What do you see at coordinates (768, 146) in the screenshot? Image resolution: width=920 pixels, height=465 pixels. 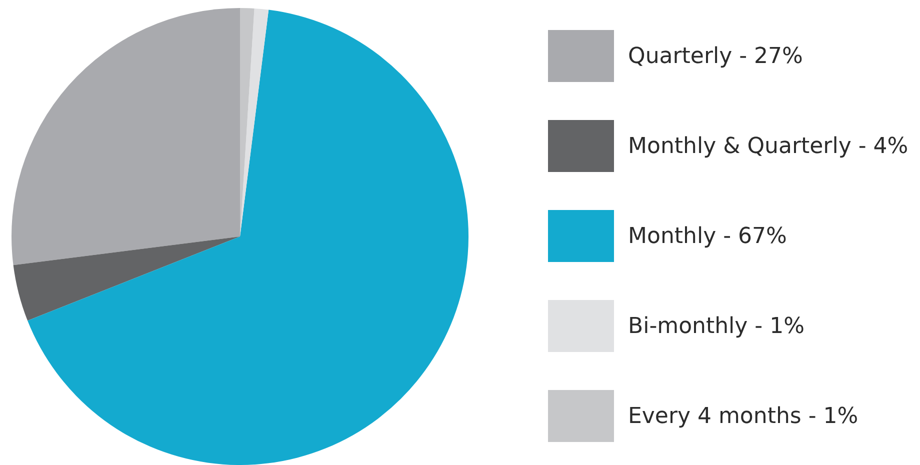 I see `legend-label: Monthly & Quarterly - 4%` at bounding box center [768, 146].